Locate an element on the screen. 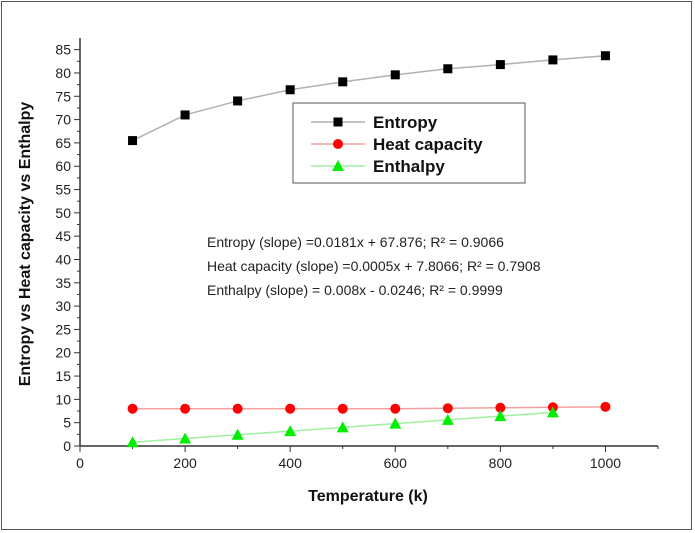  y-tick-label: 70 is located at coordinates (63, 120).